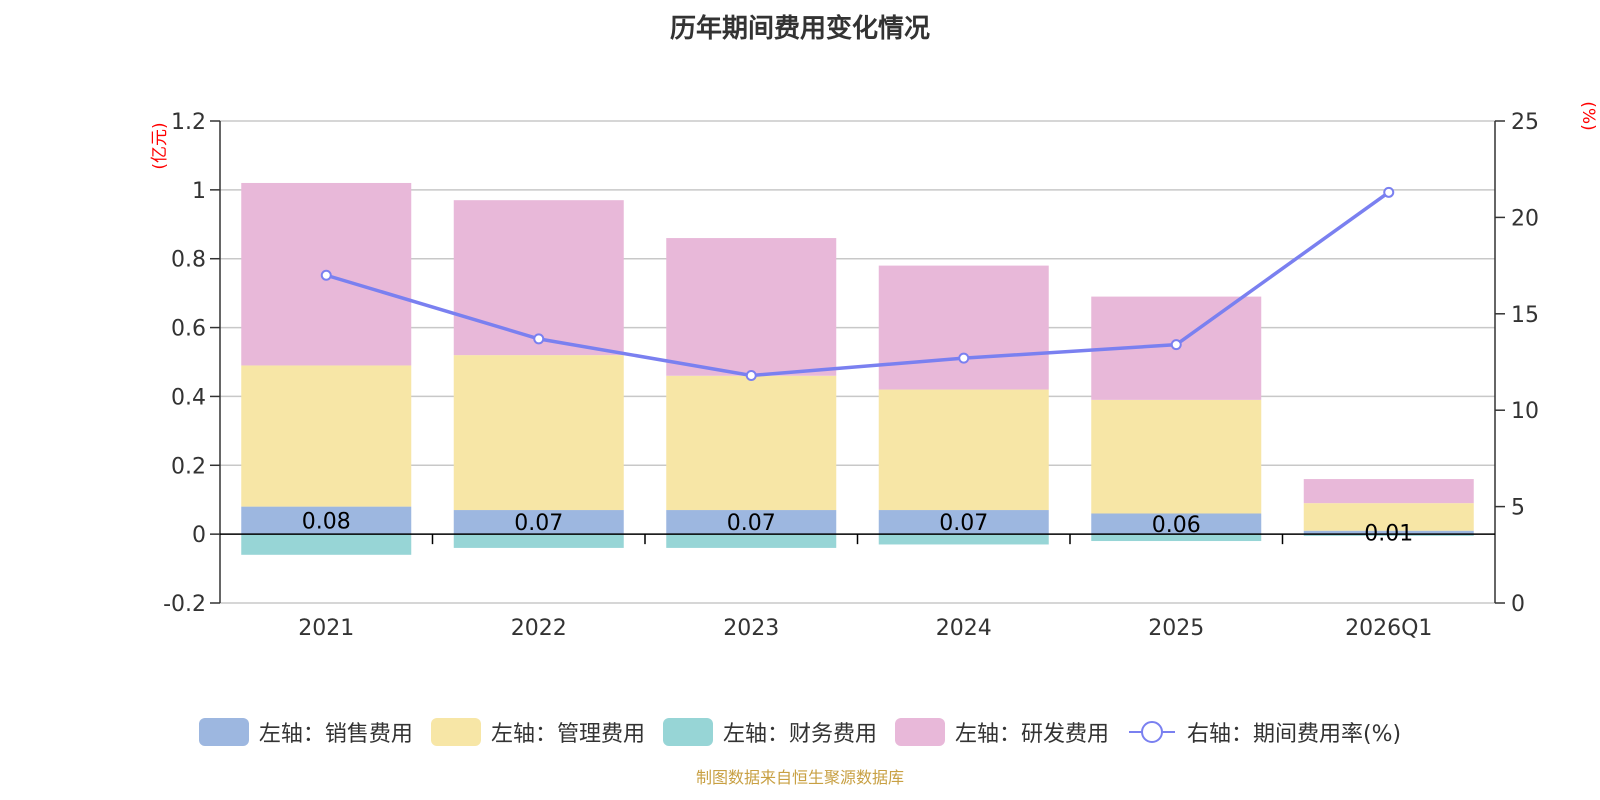 This screenshot has width=1600, height=800. I want to click on data-source-note: 制图数据来自恒生聚源数据库, so click(799, 777).